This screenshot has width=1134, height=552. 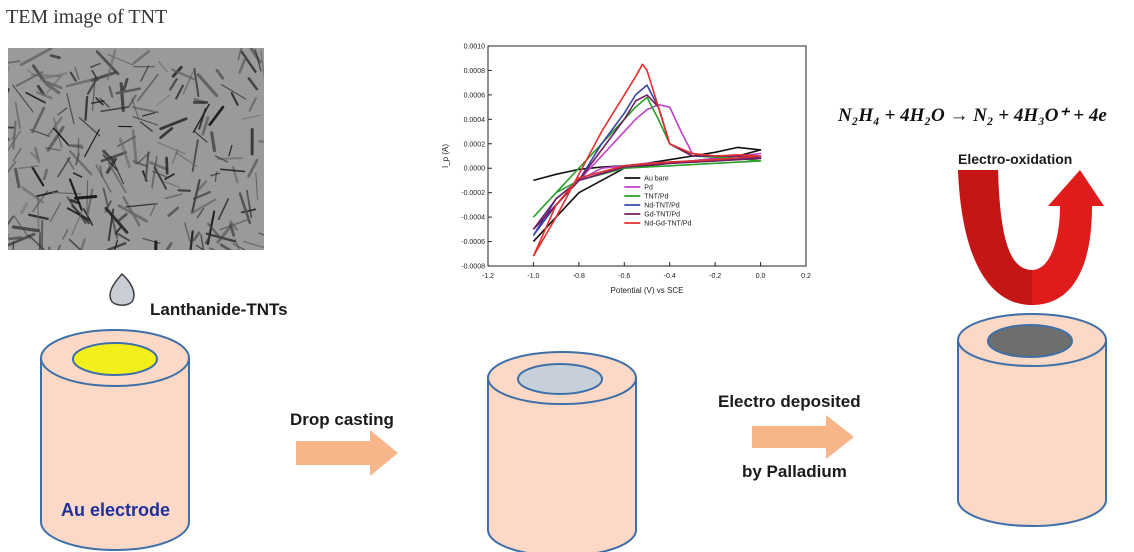 I want to click on y-tick-label: 0.0002, so click(x=475, y=144).